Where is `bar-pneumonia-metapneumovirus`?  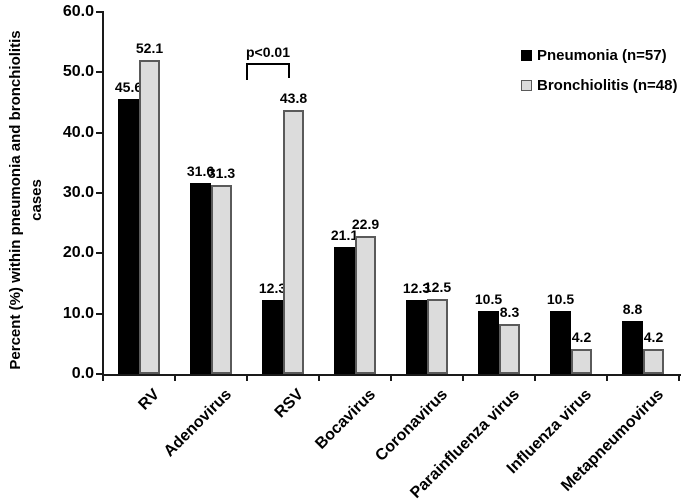
bar-pneumonia-metapneumovirus is located at coordinates (632, 347).